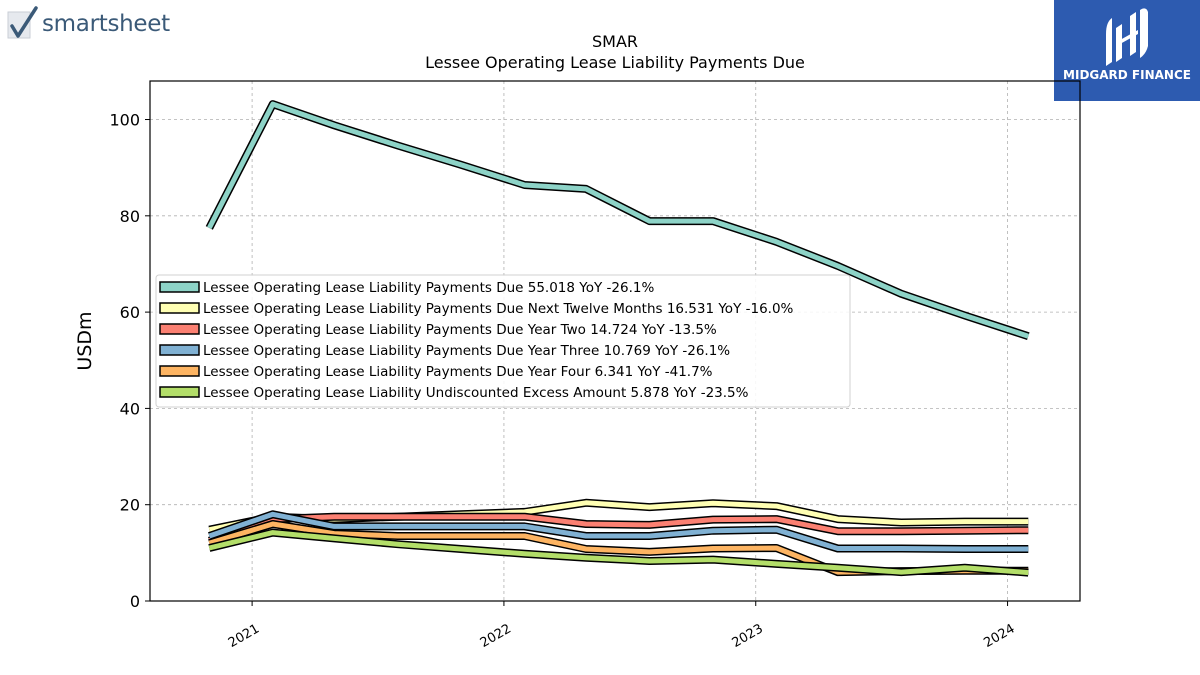 The image size is (1200, 675). I want to click on smartsheet-logo: smartsheet, so click(88, 24).